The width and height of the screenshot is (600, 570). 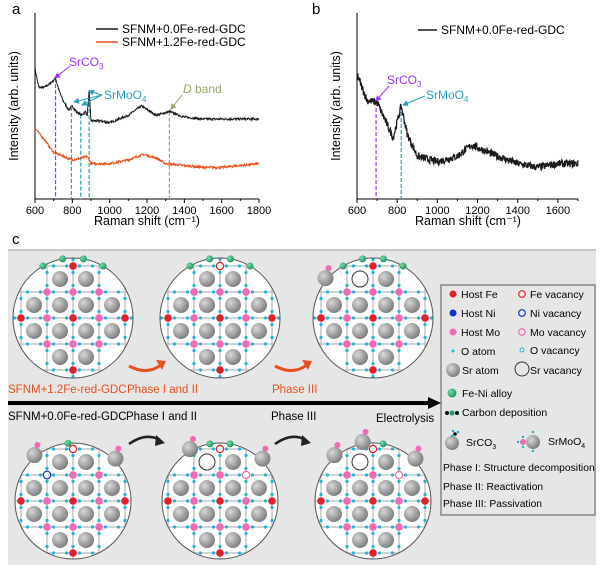 What do you see at coordinates (147, 221) in the screenshot?
I see `a-xlabel: Raman shift (cm⁻¹)` at bounding box center [147, 221].